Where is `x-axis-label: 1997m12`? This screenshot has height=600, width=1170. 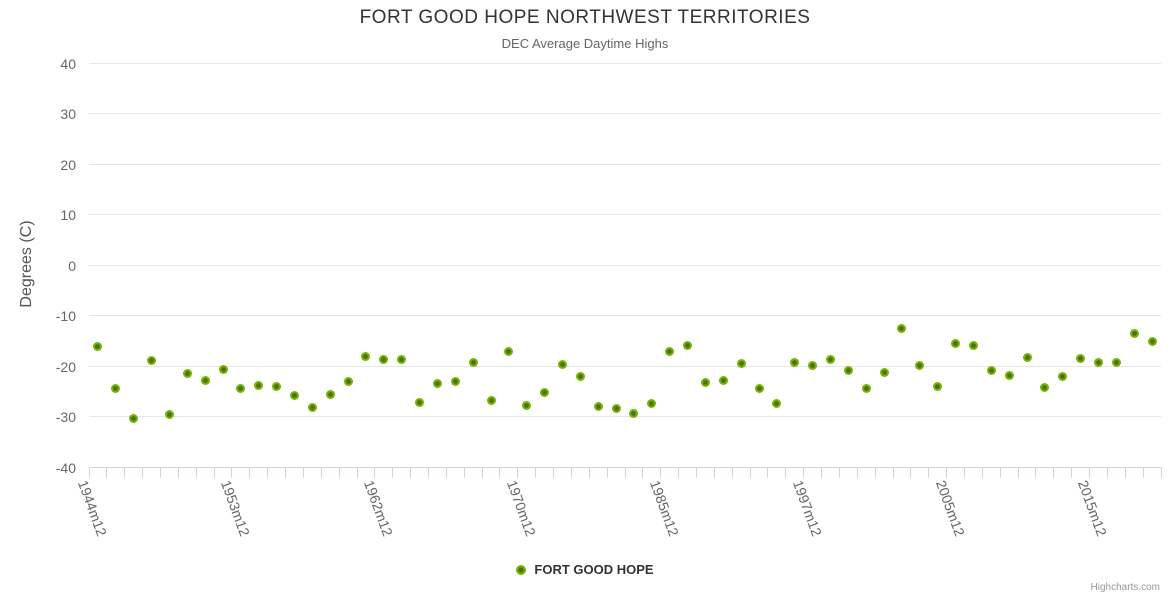 x-axis-label: 1997m12 is located at coordinates (807, 507).